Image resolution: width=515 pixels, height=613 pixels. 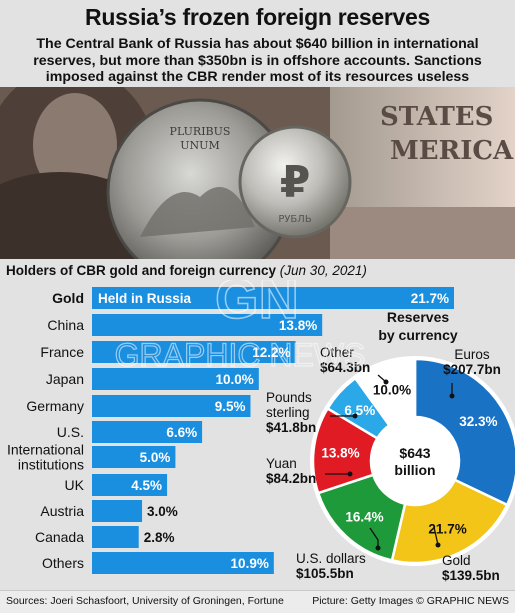 I want to click on watermark: GN GRAPHIC NEWS, so click(x=240, y=327).